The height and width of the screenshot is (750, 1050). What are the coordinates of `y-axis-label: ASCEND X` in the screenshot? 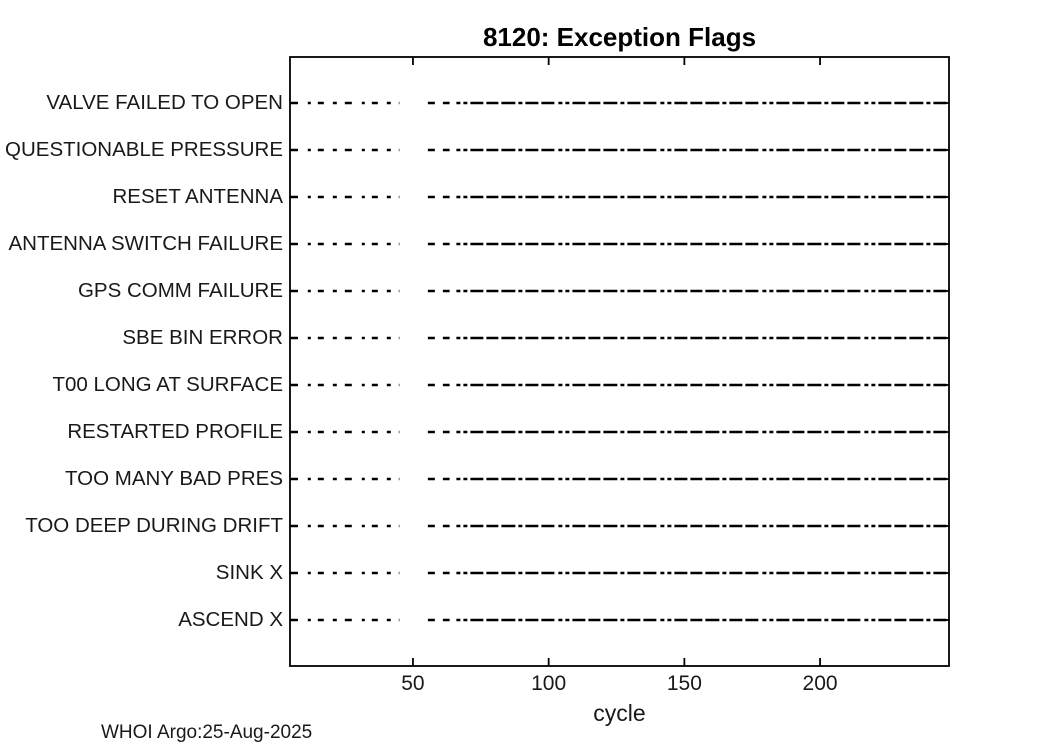 It's located at (230, 619).